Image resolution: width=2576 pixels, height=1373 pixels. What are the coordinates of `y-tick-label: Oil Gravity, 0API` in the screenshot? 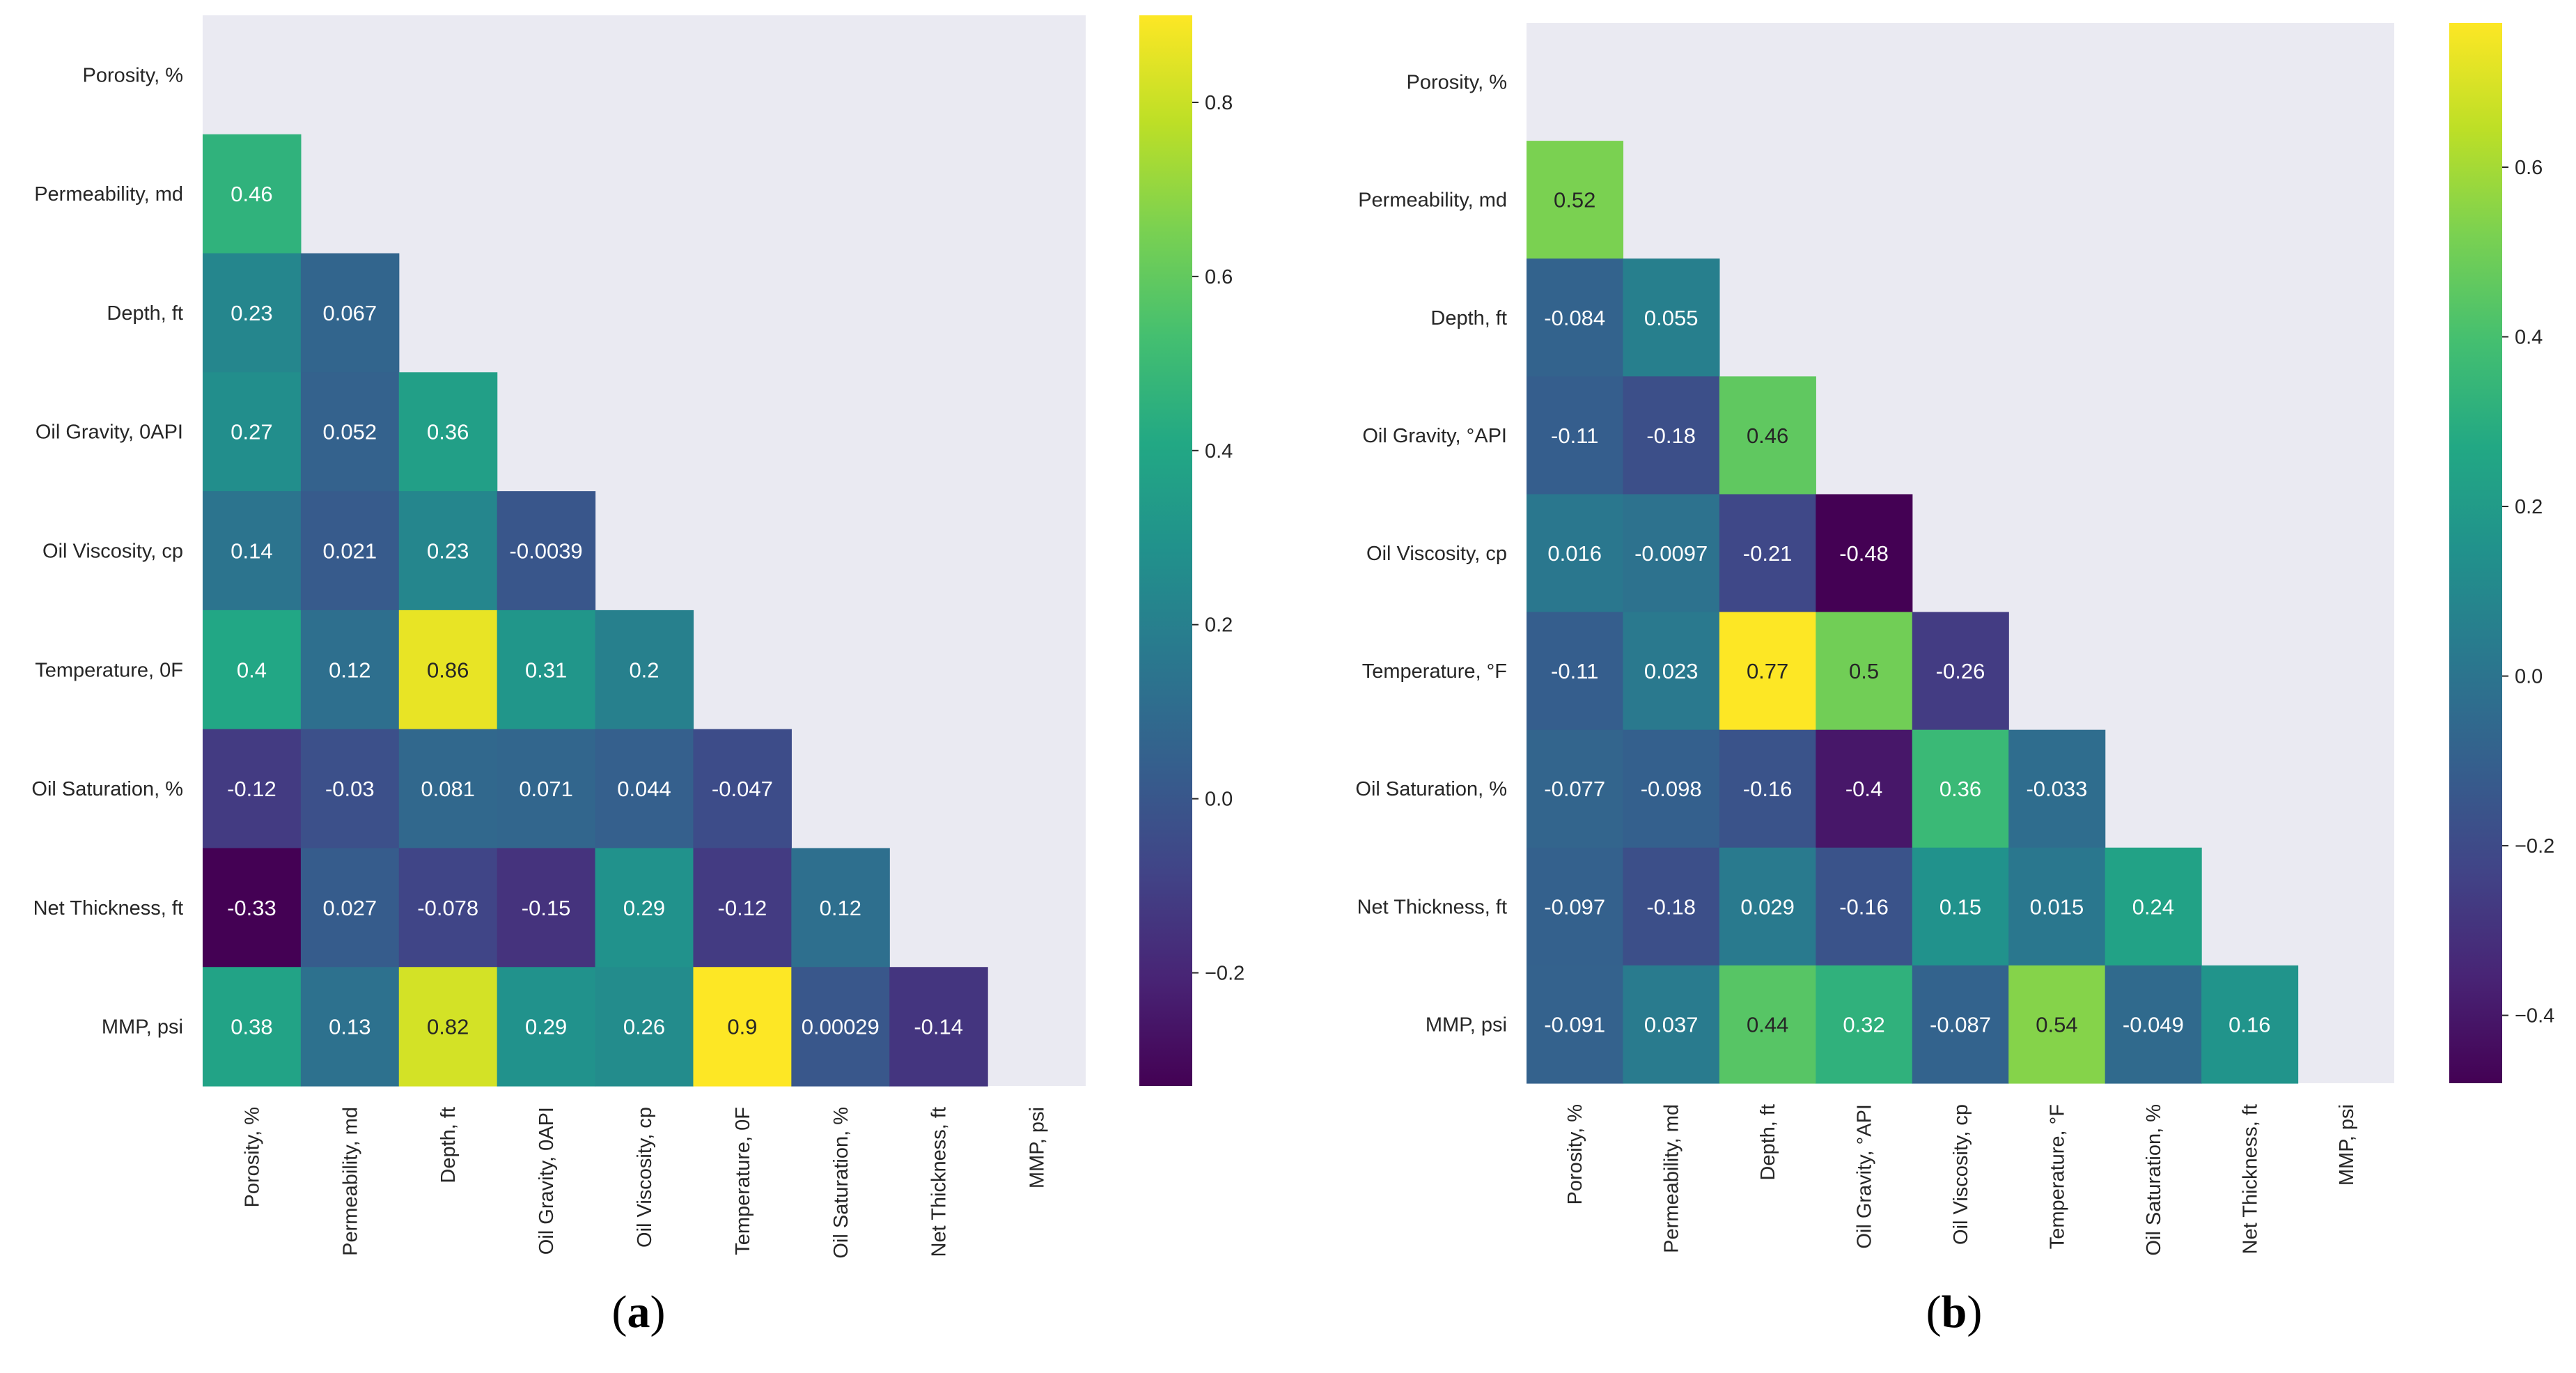 It's located at (110, 432).